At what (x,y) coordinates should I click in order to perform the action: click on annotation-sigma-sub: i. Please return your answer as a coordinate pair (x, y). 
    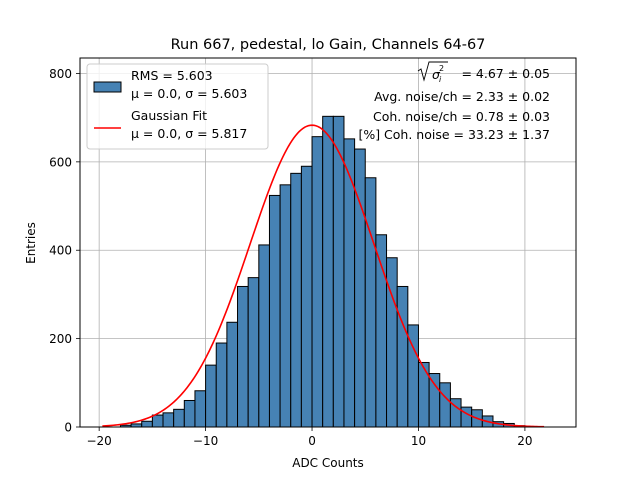
    Looking at the image, I should click on (440, 79).